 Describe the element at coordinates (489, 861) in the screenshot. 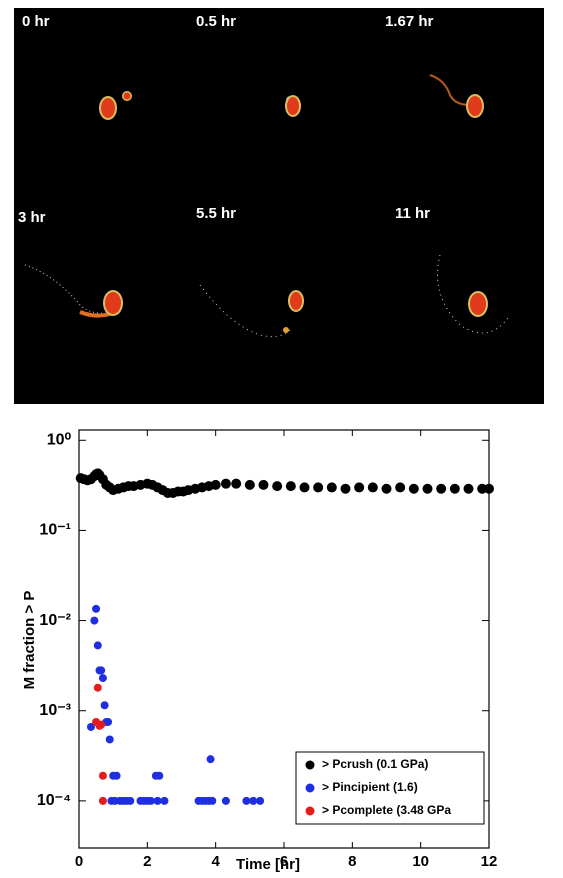

I see `x-tick-label: 12` at that location.